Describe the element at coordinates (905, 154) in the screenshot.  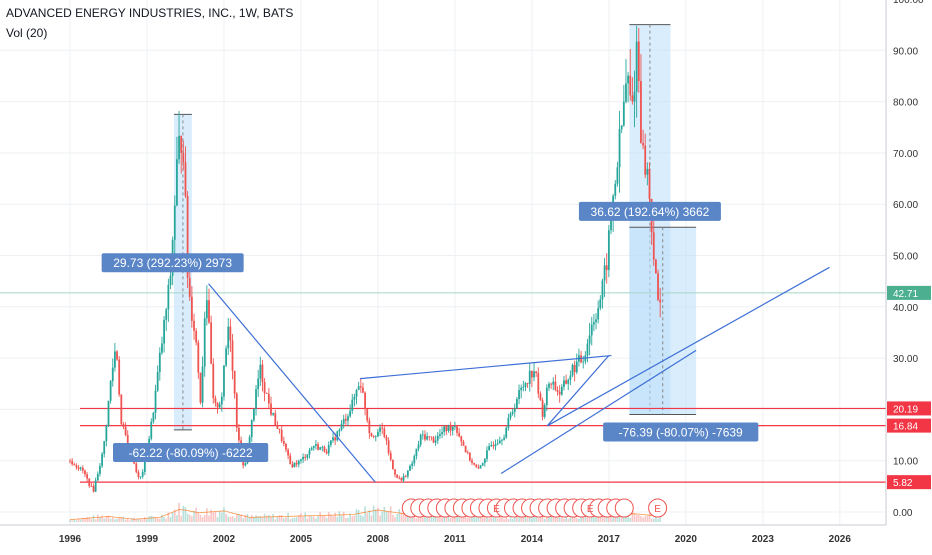
I see `y-tick-label: 70.00` at that location.